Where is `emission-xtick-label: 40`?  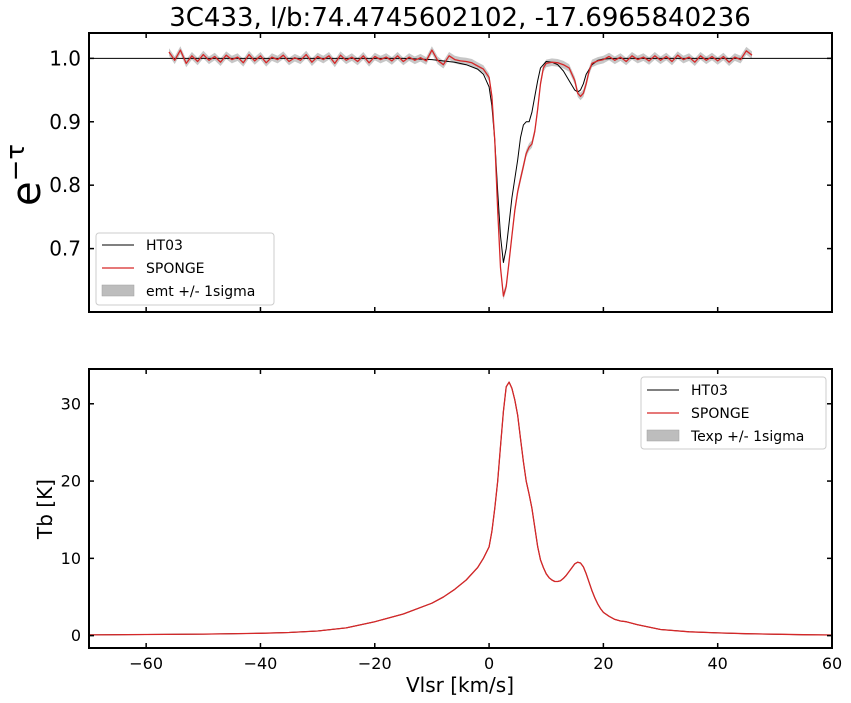 emission-xtick-label: 40 is located at coordinates (718, 663).